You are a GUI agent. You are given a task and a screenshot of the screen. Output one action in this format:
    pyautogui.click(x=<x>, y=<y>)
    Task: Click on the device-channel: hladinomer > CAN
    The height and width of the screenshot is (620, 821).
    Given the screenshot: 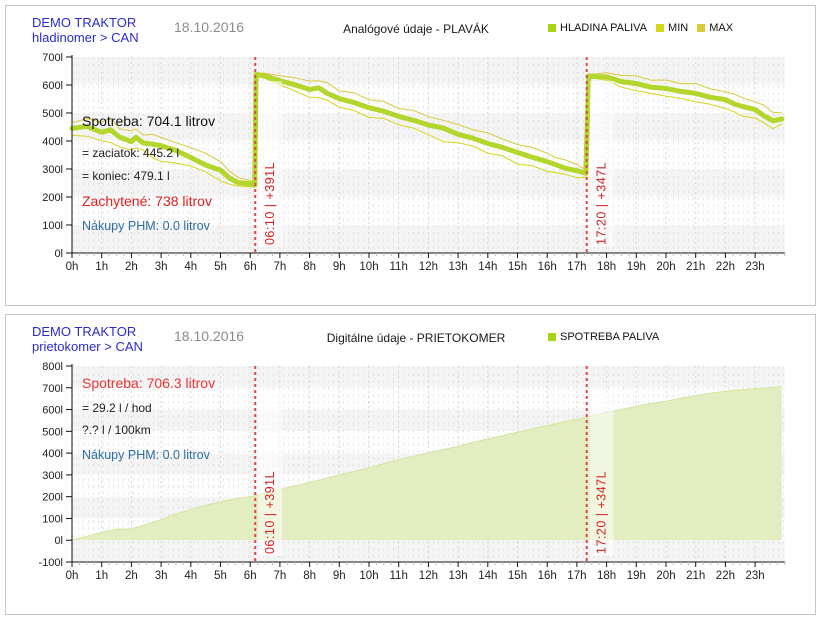 What is the action you would take?
    pyautogui.click(x=85, y=37)
    